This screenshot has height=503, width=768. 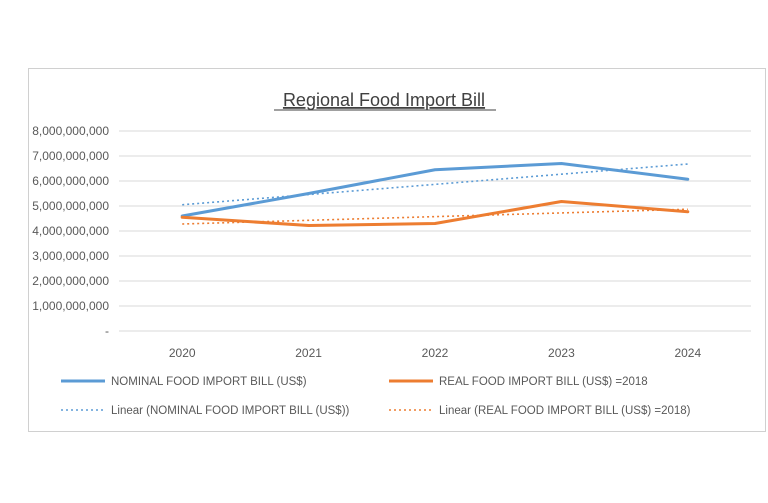 What do you see at coordinates (107, 331) in the screenshot?
I see `y-tick-label: -` at bounding box center [107, 331].